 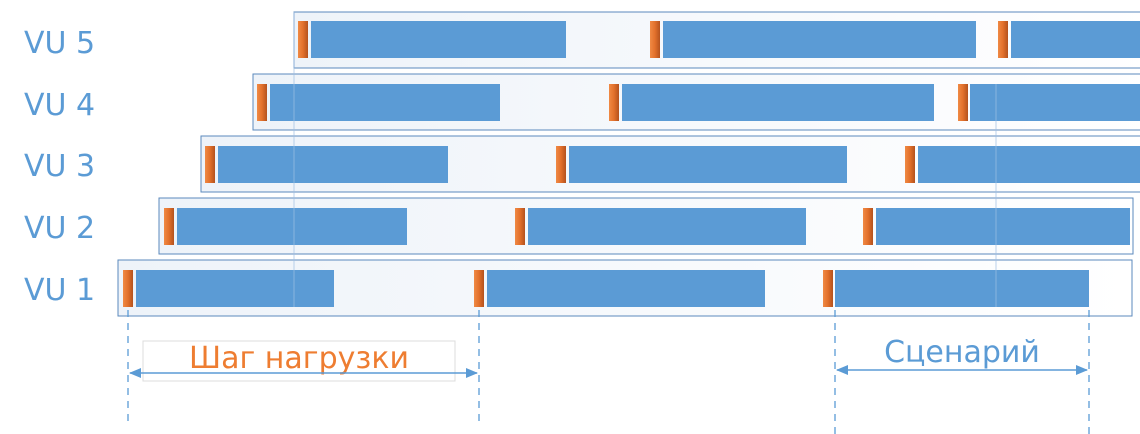 I want to click on row-vu3, so click(x=670, y=164).